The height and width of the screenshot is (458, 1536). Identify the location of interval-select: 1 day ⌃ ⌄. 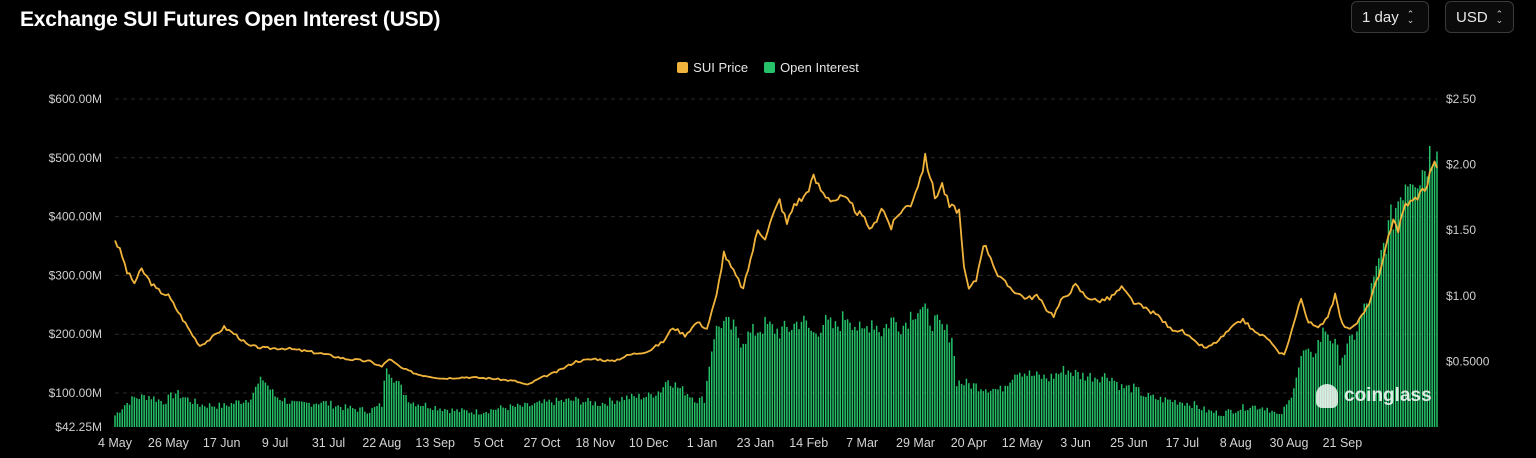
(1390, 17).